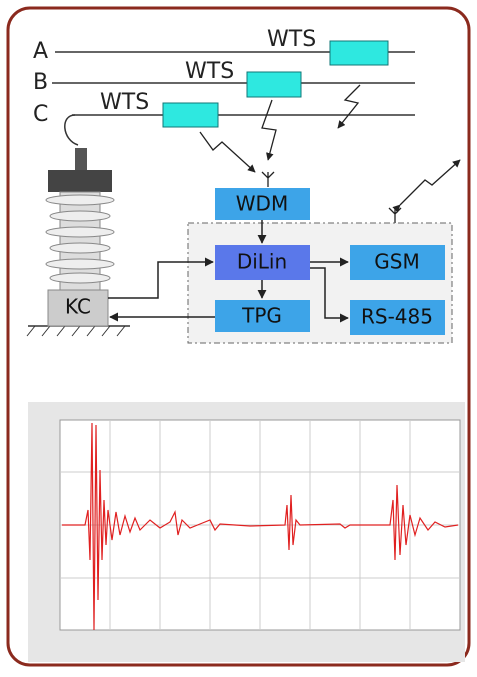 The height and width of the screenshot is (677, 477). What do you see at coordinates (40, 114) in the screenshot?
I see `phase-label: C` at bounding box center [40, 114].